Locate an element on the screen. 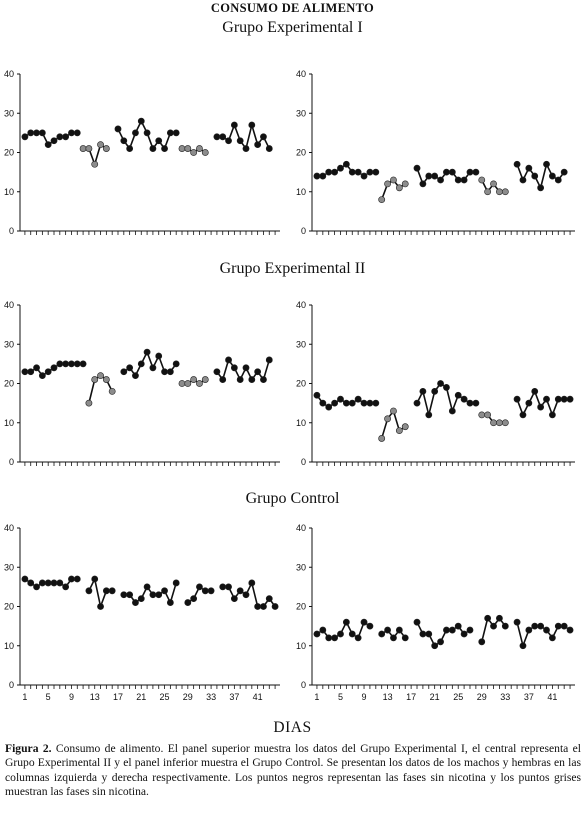 This screenshot has width=585, height=814. x-tick-label: 9 is located at coordinates (71, 697).